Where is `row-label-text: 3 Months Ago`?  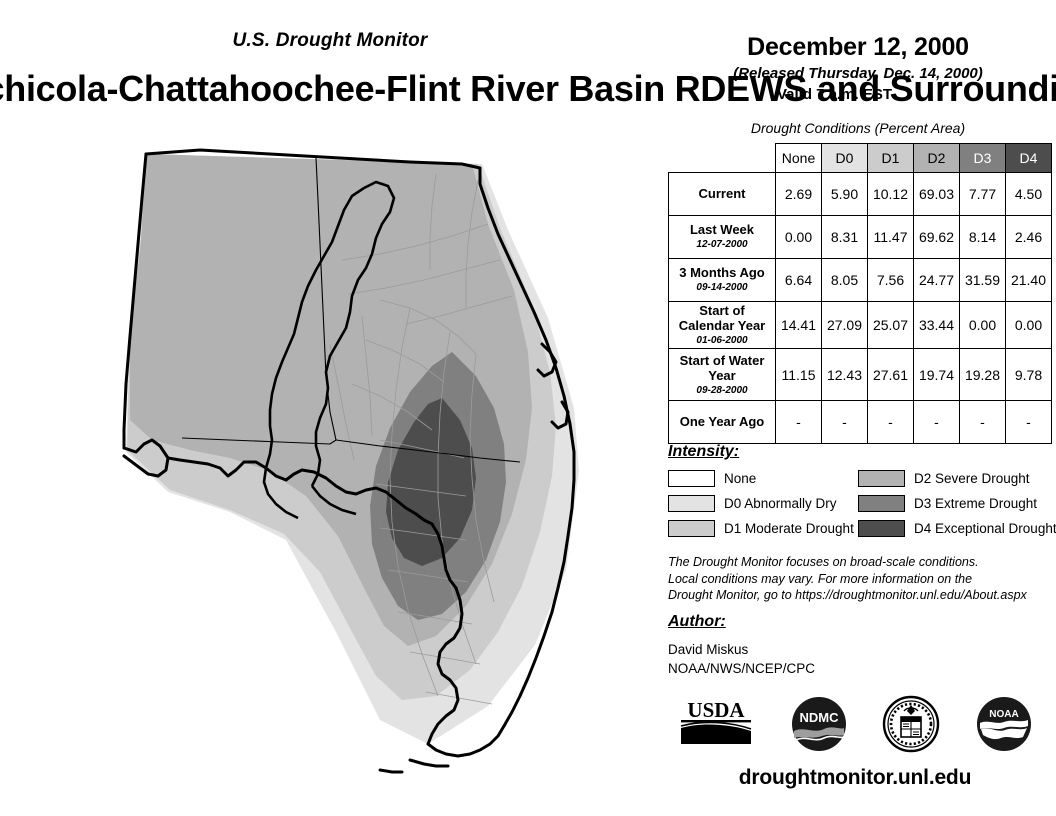
row-label-text: 3 Months Ago is located at coordinates (722, 273).